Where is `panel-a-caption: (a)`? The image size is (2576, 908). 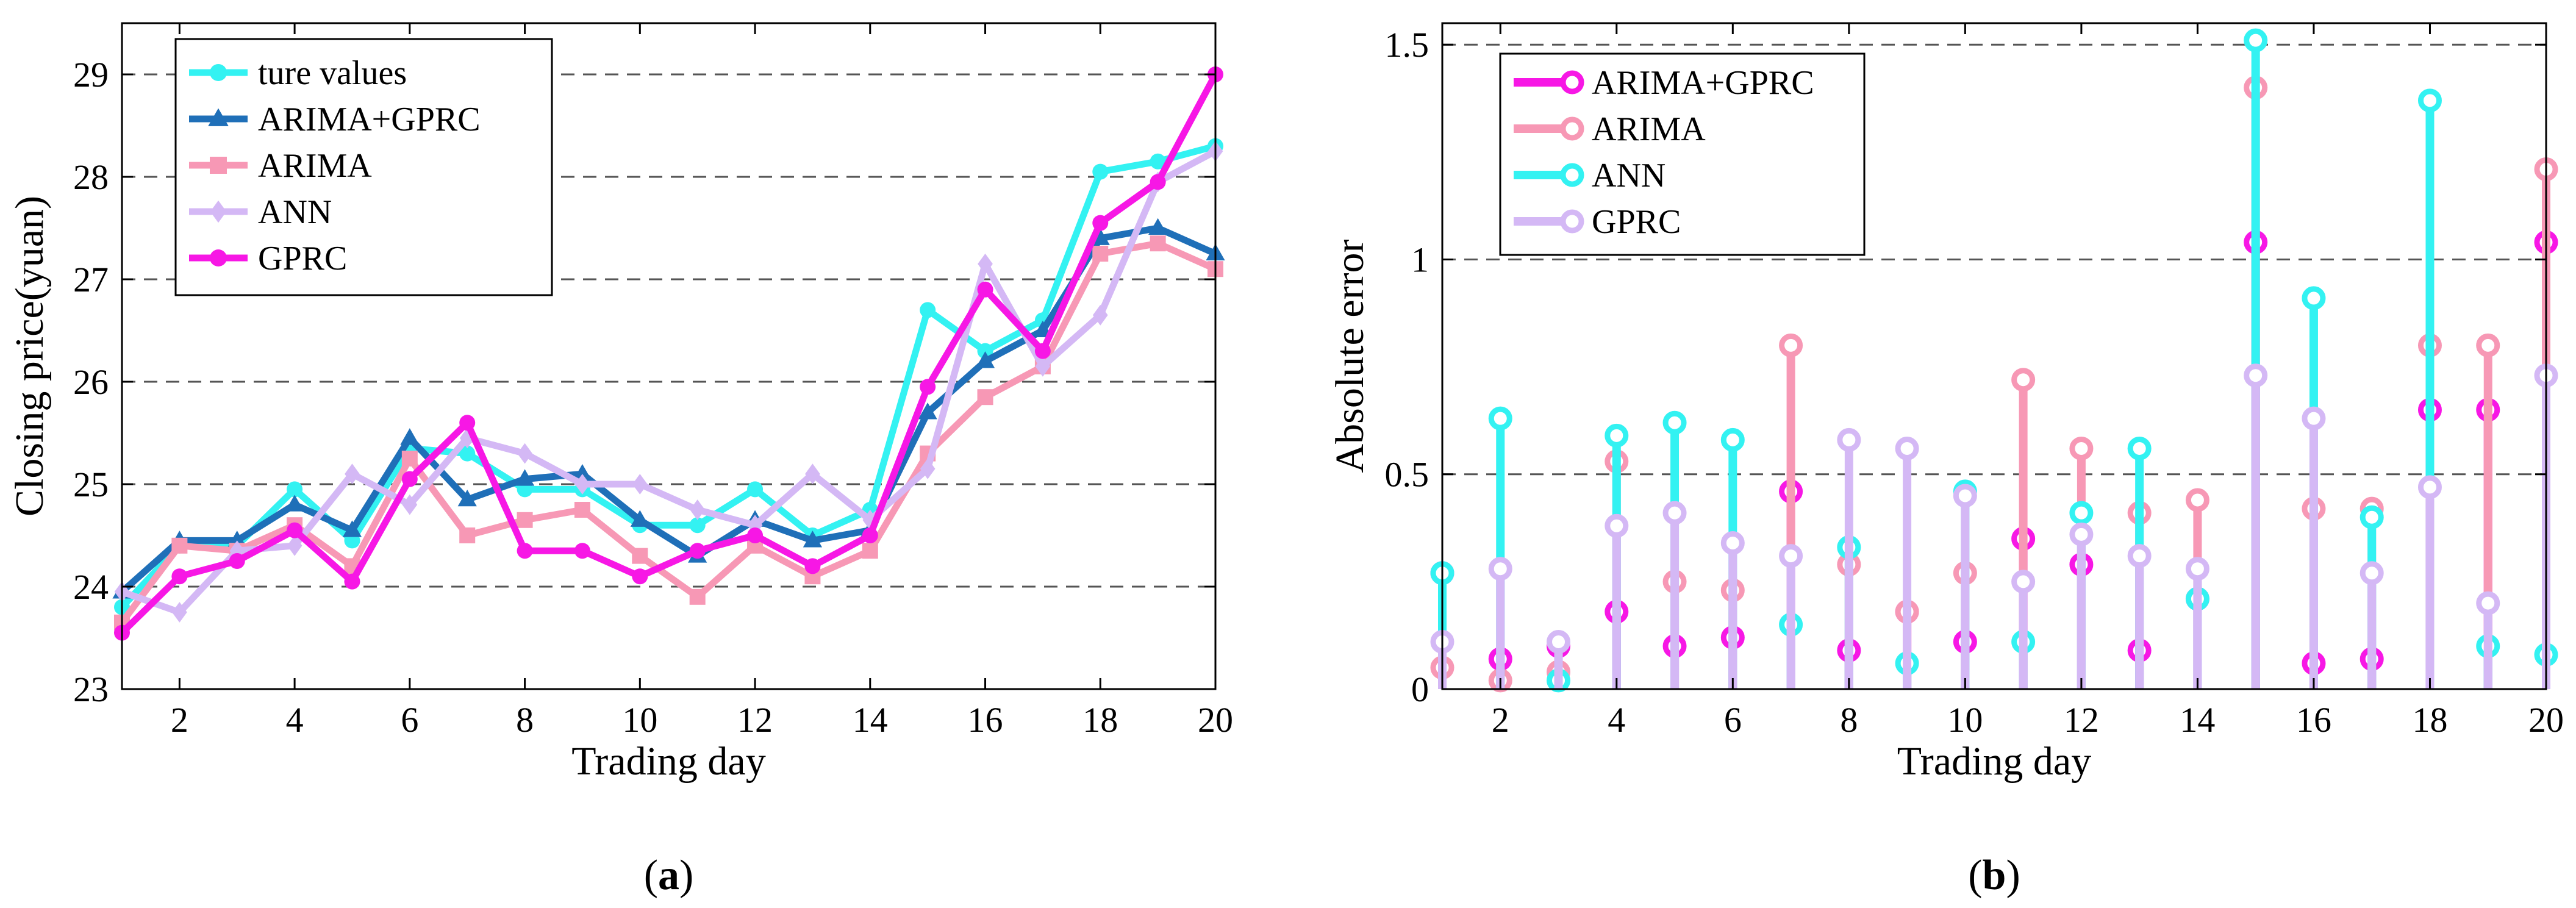 panel-a-caption: (a) is located at coordinates (669, 875).